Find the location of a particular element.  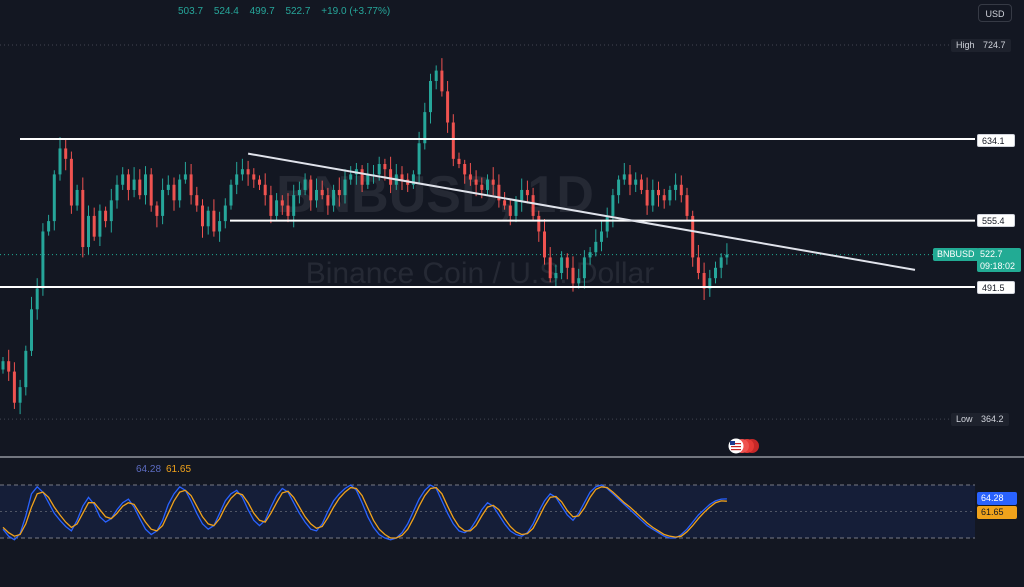

currency-button: USD is located at coordinates (995, 13).